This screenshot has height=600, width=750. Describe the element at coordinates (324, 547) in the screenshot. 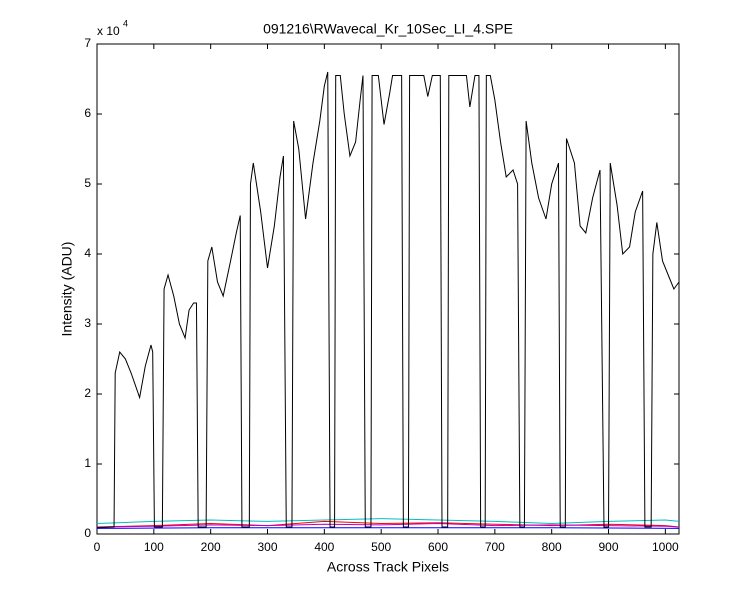

I see `x-tick-label: 400` at that location.